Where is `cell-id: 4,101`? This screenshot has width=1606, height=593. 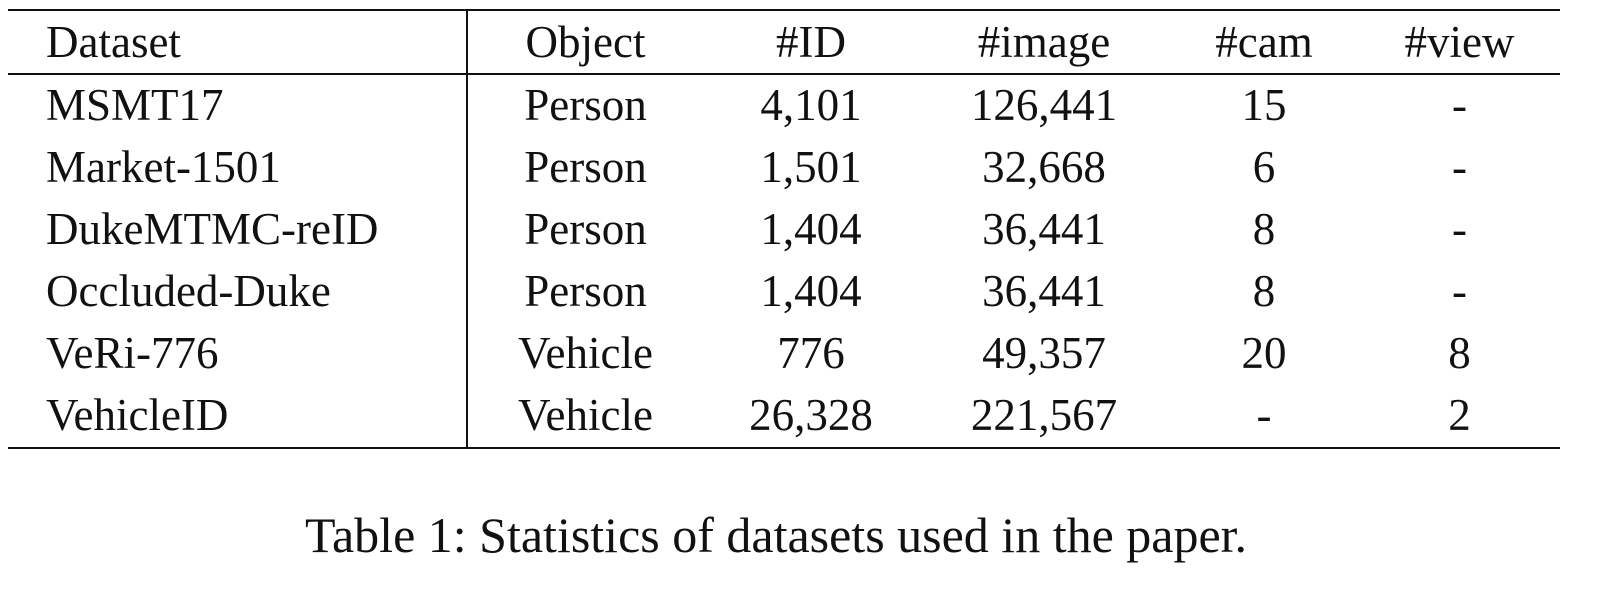 cell-id: 4,101 is located at coordinates (811, 105).